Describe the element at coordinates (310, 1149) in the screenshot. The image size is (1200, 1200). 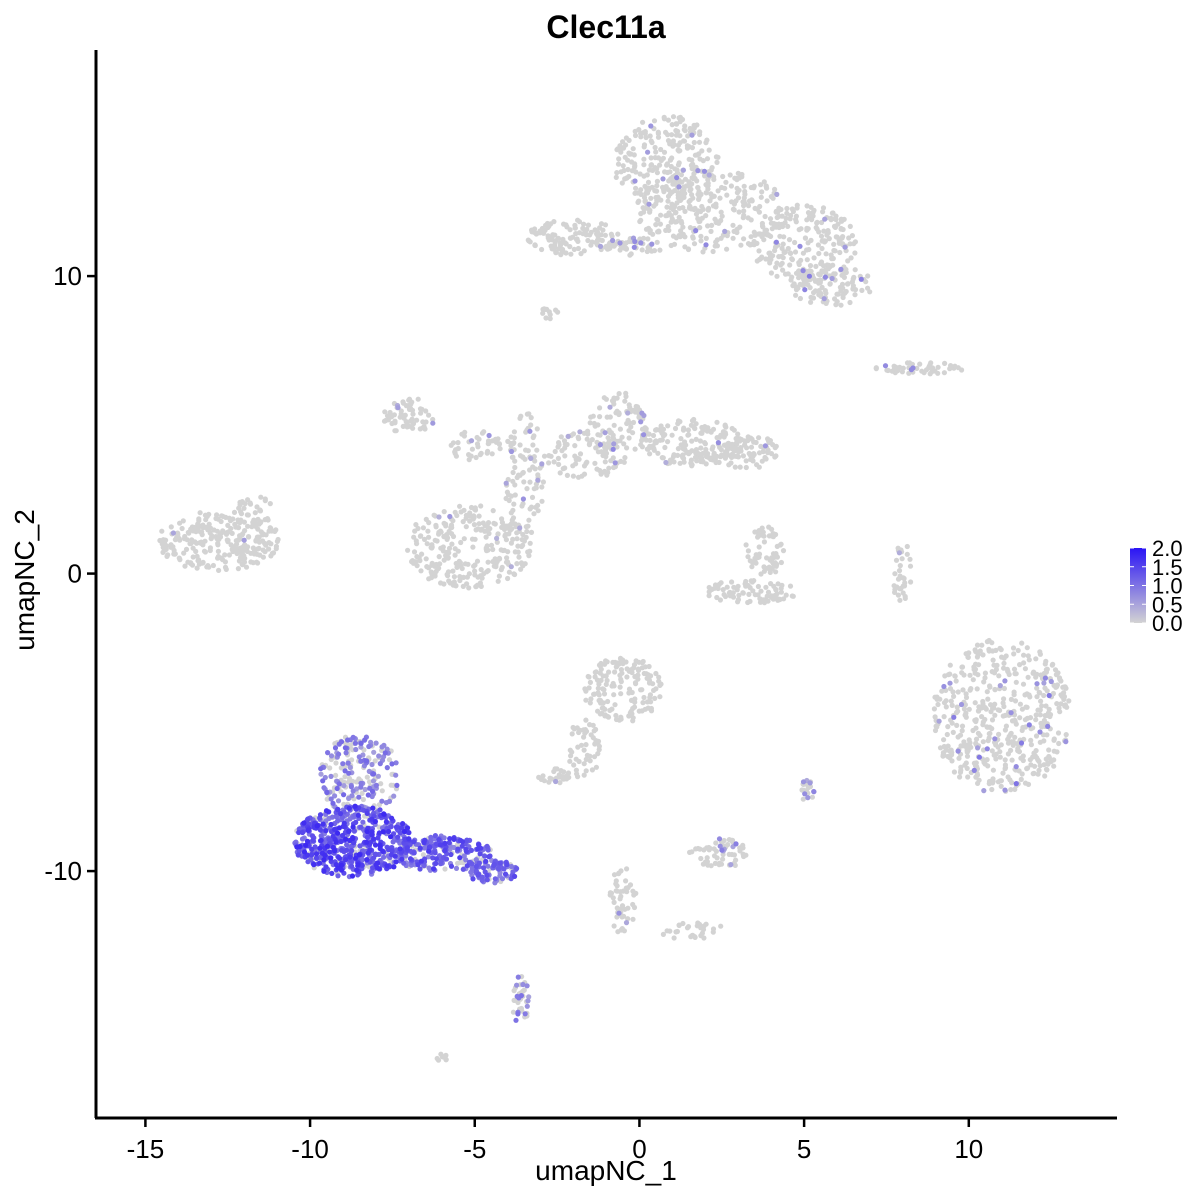
I see `x-tick-label: -10` at that location.